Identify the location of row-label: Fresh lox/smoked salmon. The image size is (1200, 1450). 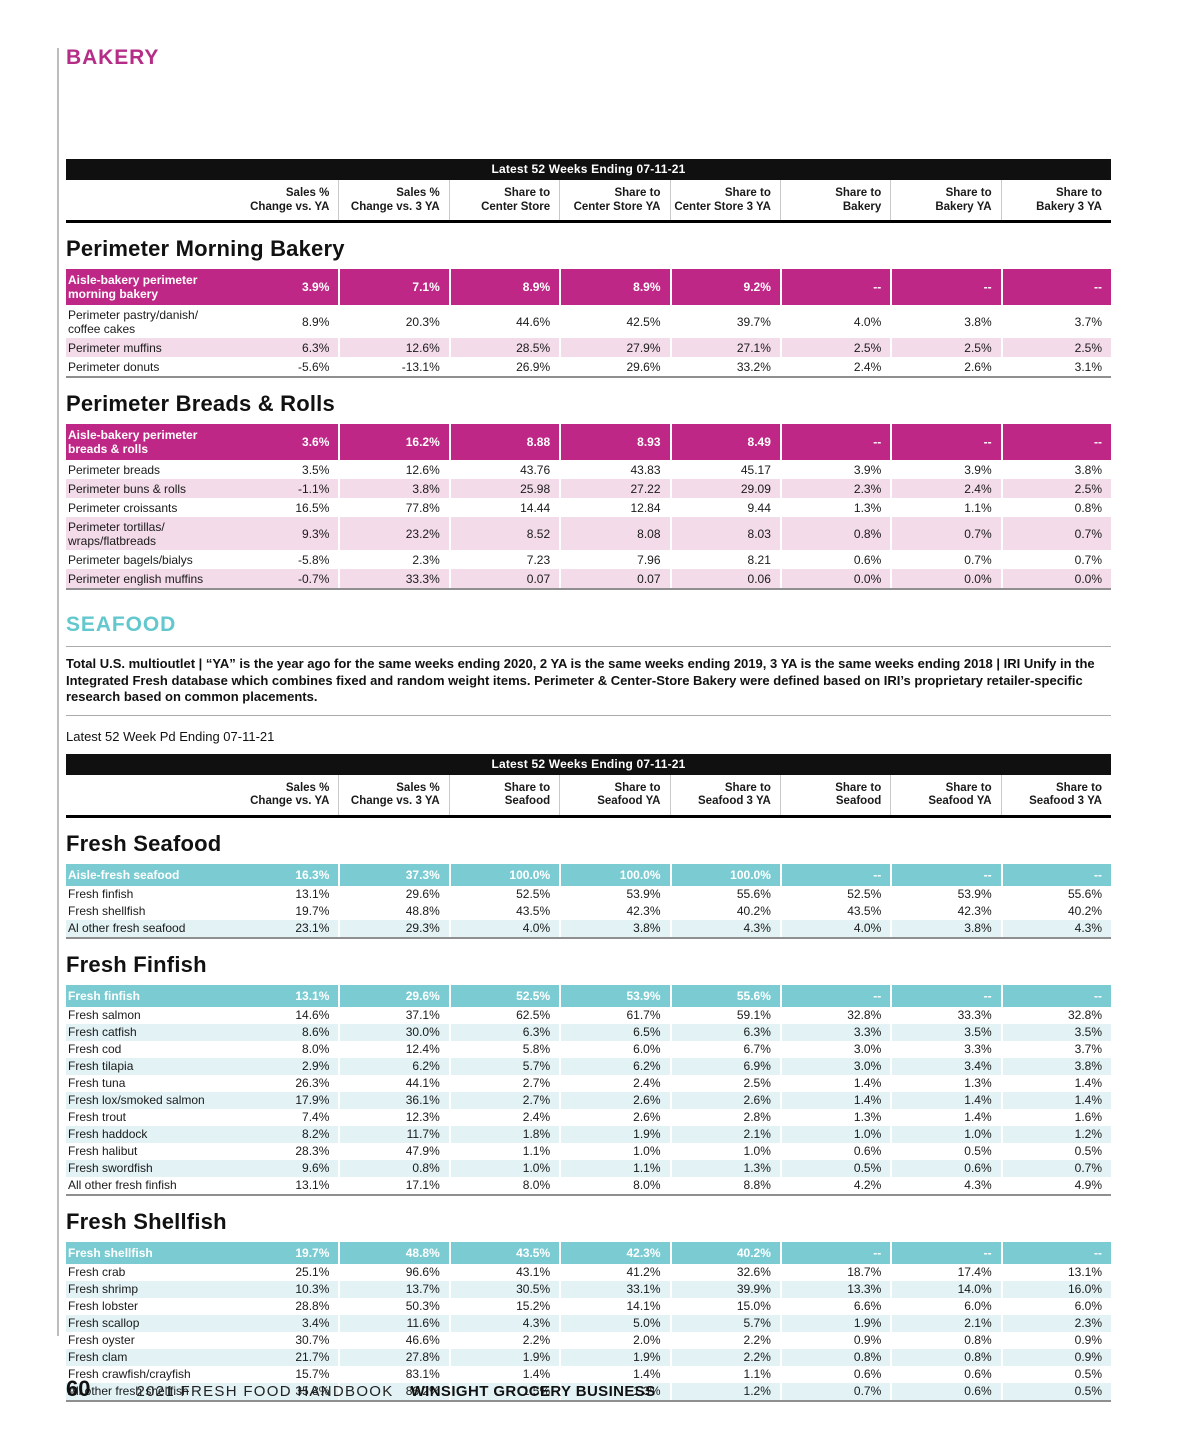
(136, 1100).